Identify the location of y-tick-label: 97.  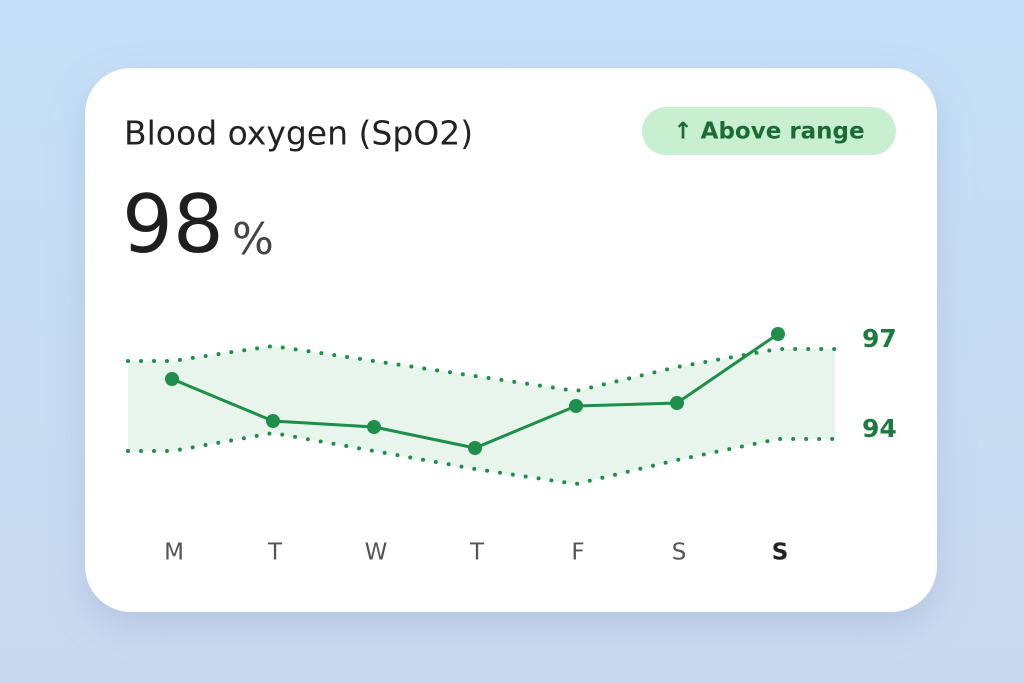
(879, 338).